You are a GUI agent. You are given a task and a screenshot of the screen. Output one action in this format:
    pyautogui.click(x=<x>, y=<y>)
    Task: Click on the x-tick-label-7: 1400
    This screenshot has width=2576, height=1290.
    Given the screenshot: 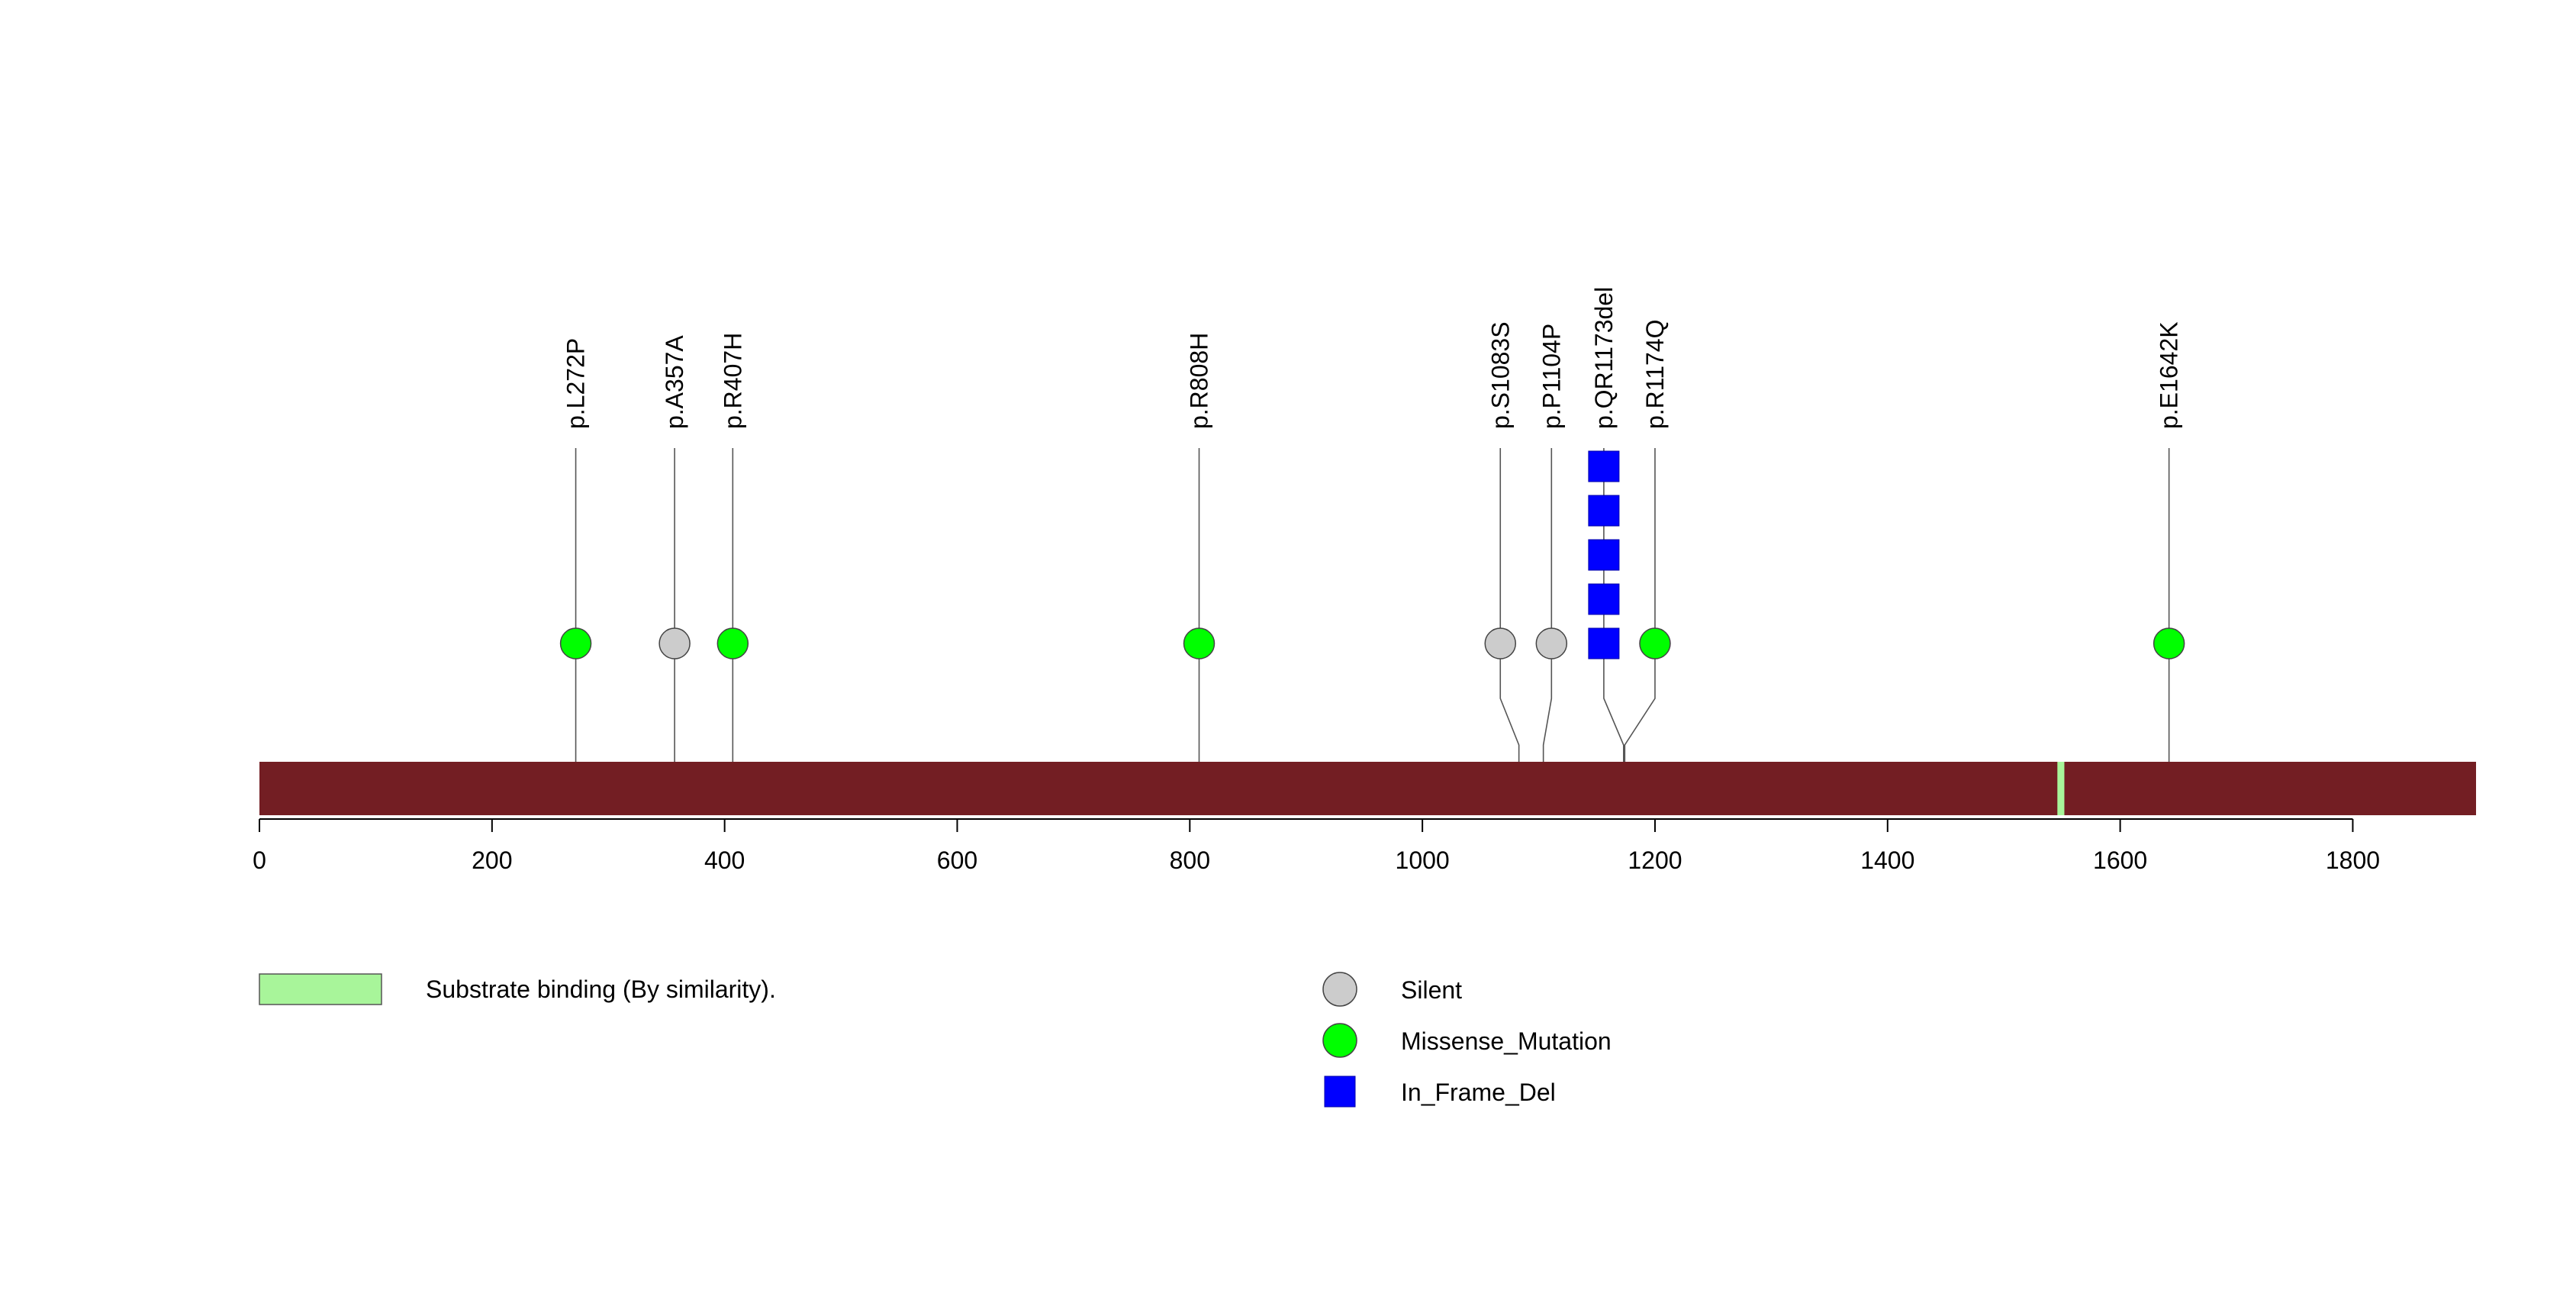 What is the action you would take?
    pyautogui.click(x=1887, y=860)
    